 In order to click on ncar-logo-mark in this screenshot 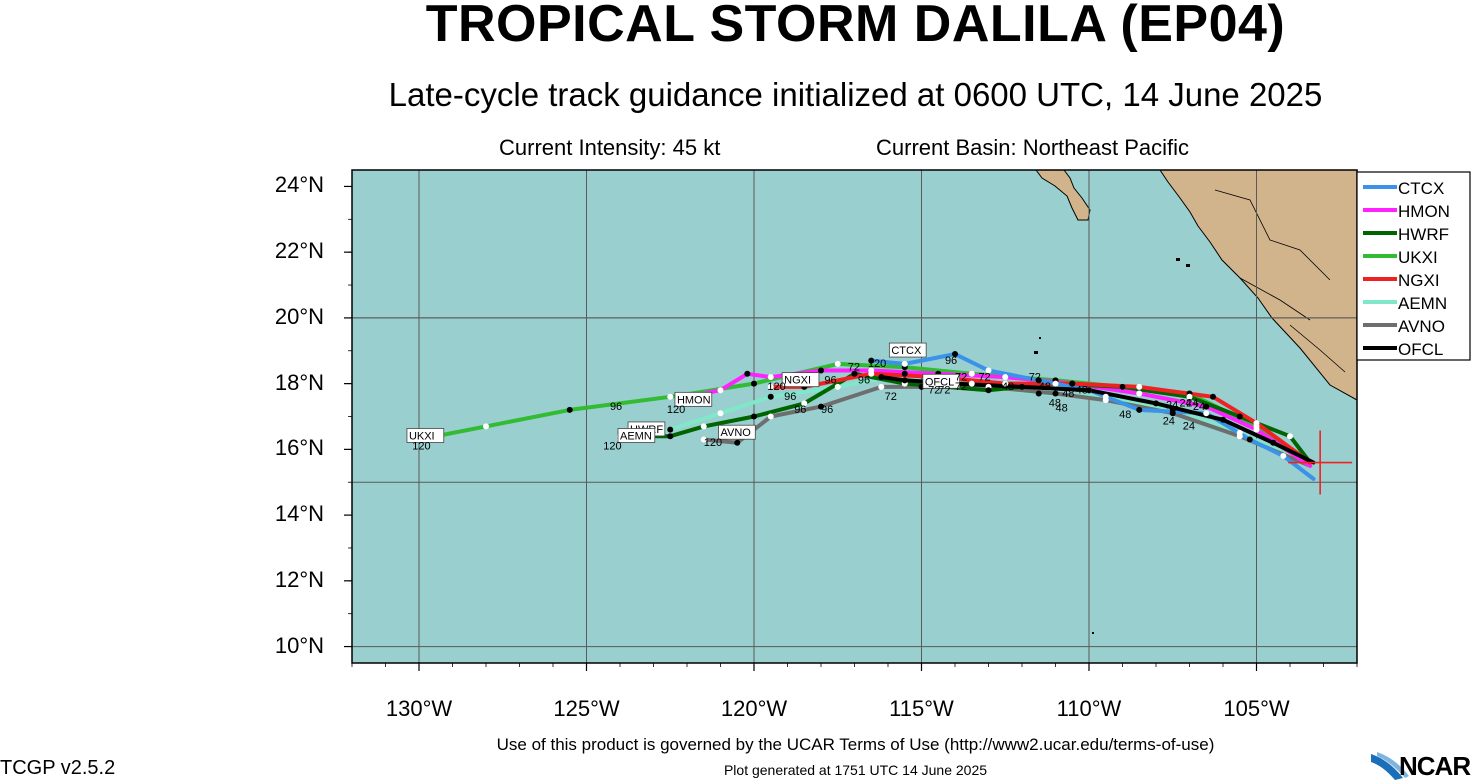, I will do `click(1390, 766)`.